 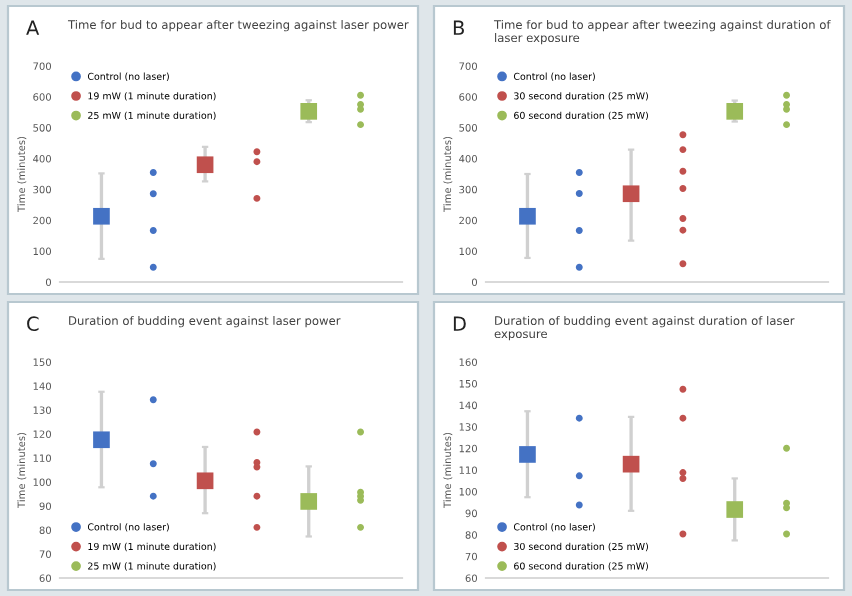 I want to click on text: C, so click(x=33, y=324).